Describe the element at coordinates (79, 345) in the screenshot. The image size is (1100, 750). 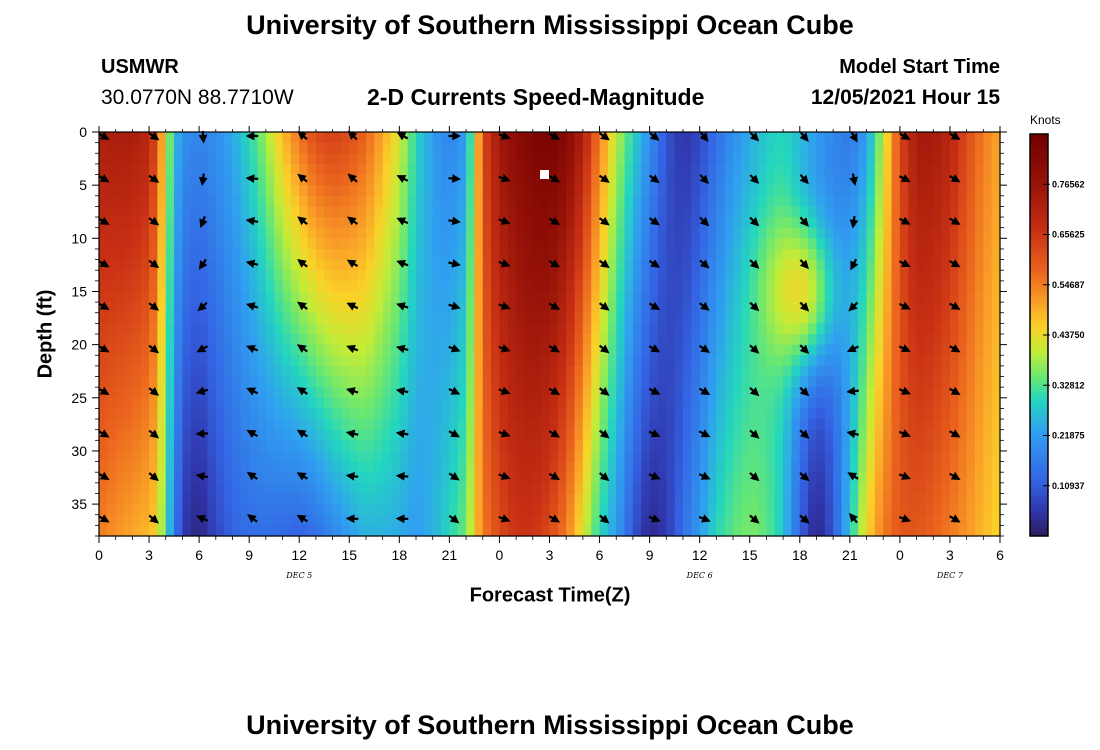
I see `y-tick-label: 20` at that location.